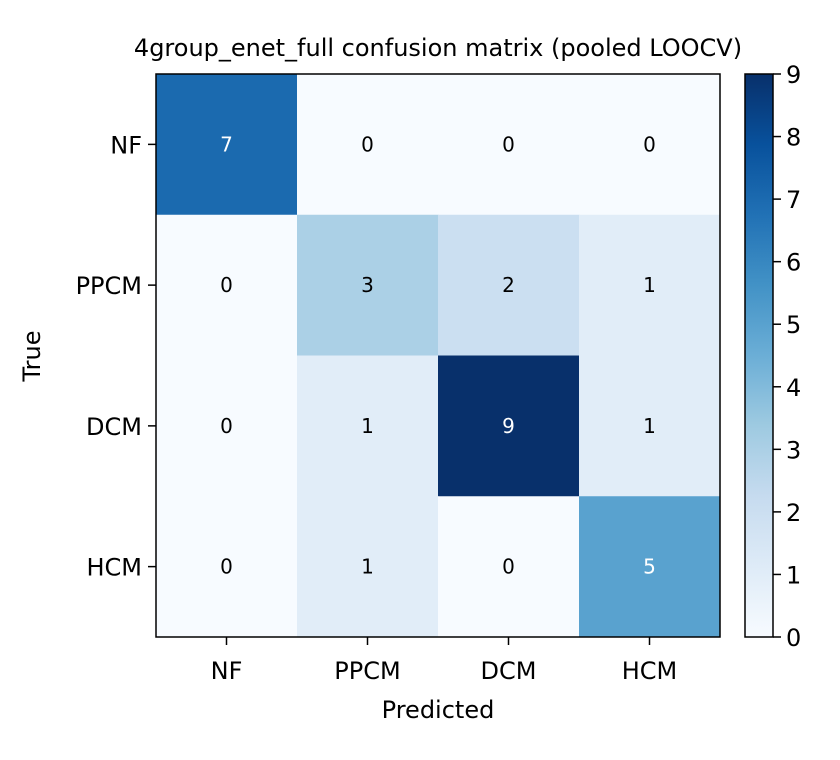  I want to click on x-tick-label: DCM, so click(509, 671).